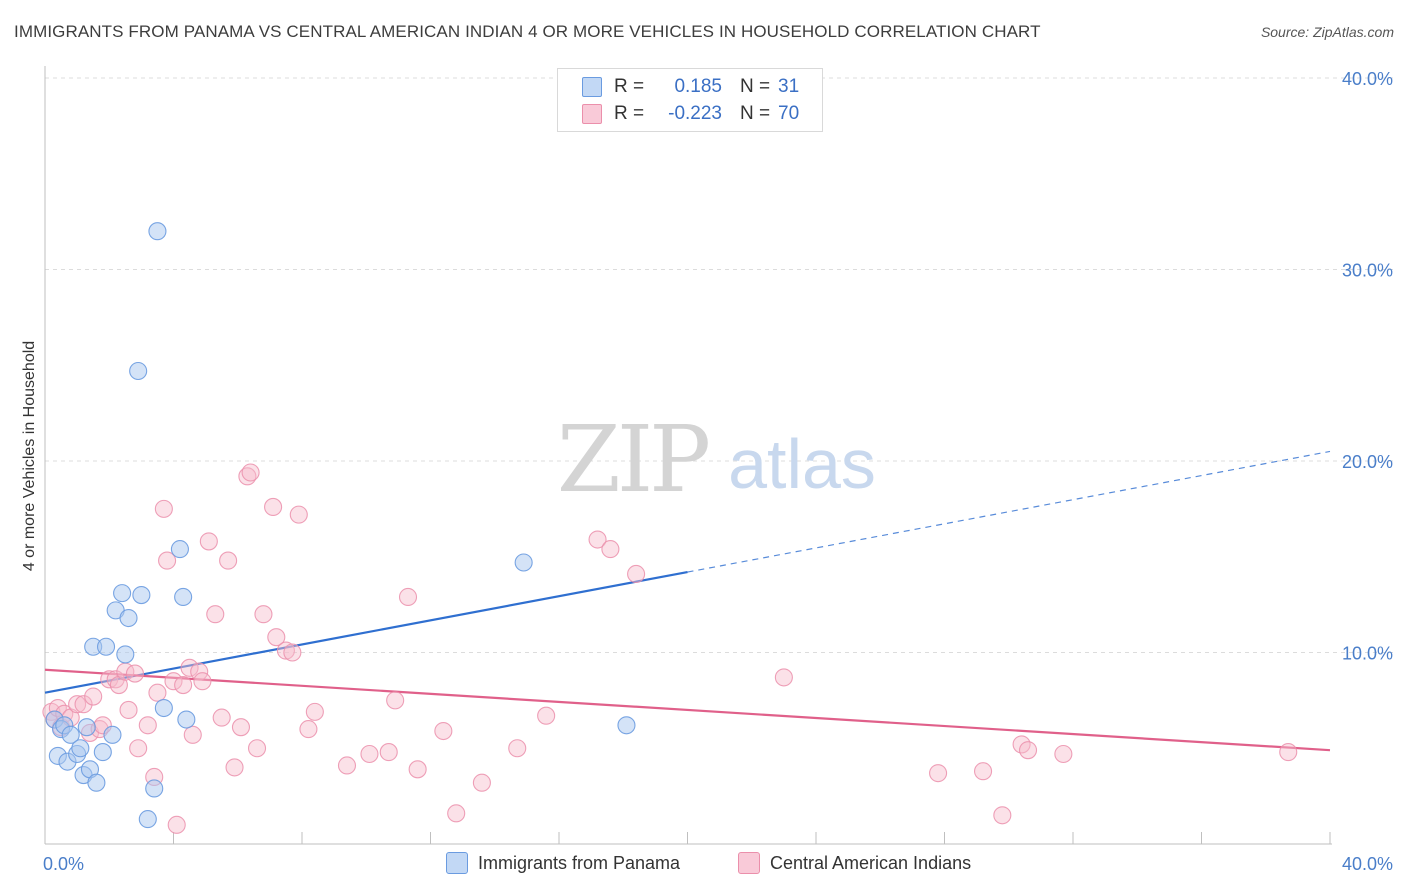  What do you see at coordinates (632, 459) in the screenshot?
I see `watermark-zip: ZIP` at bounding box center [632, 459].